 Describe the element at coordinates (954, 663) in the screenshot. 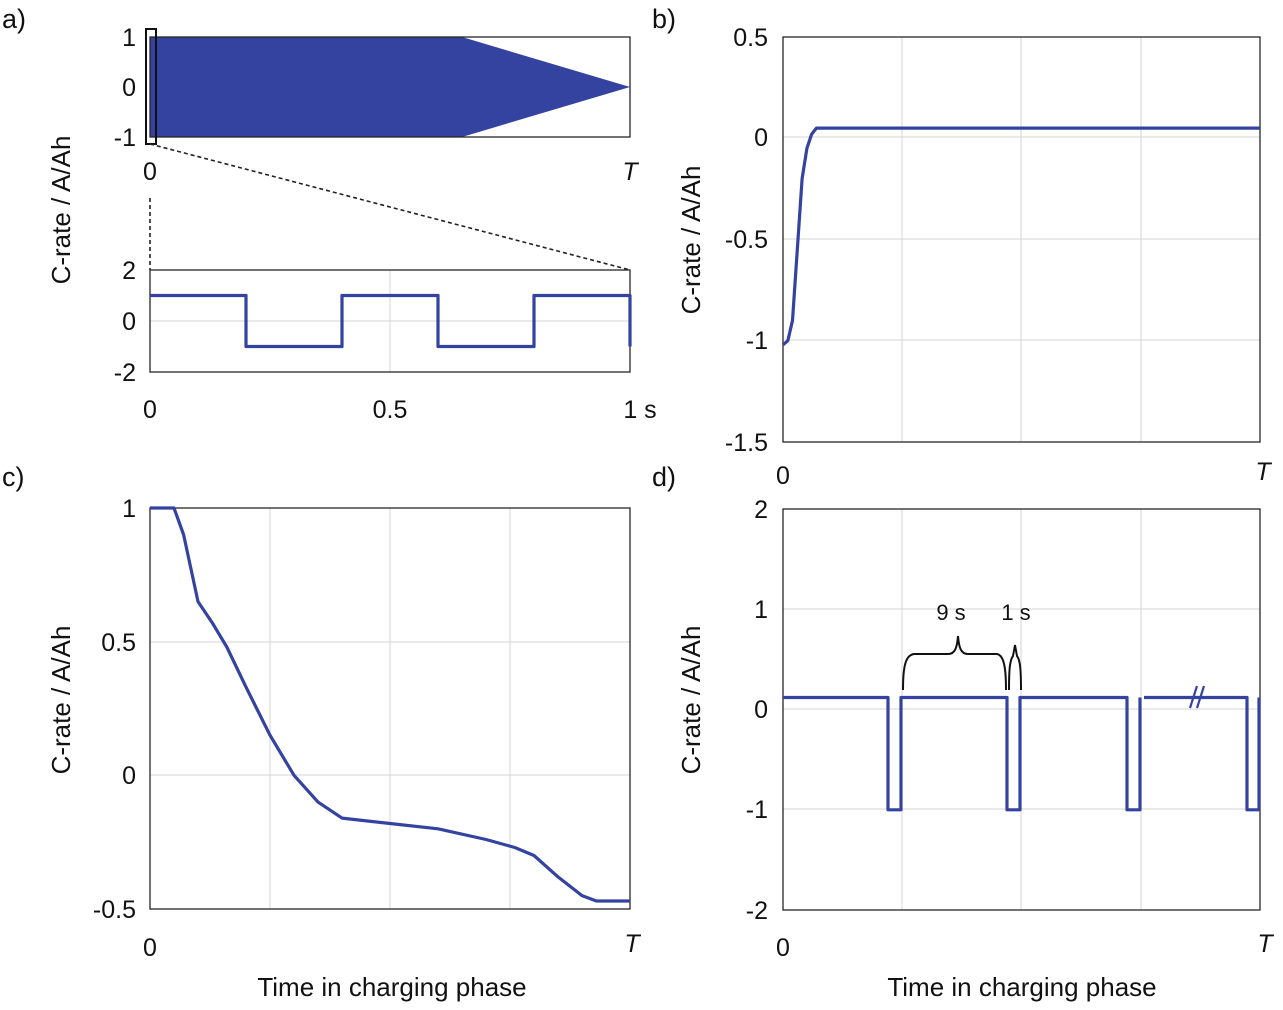

I see `brace-9s` at that location.